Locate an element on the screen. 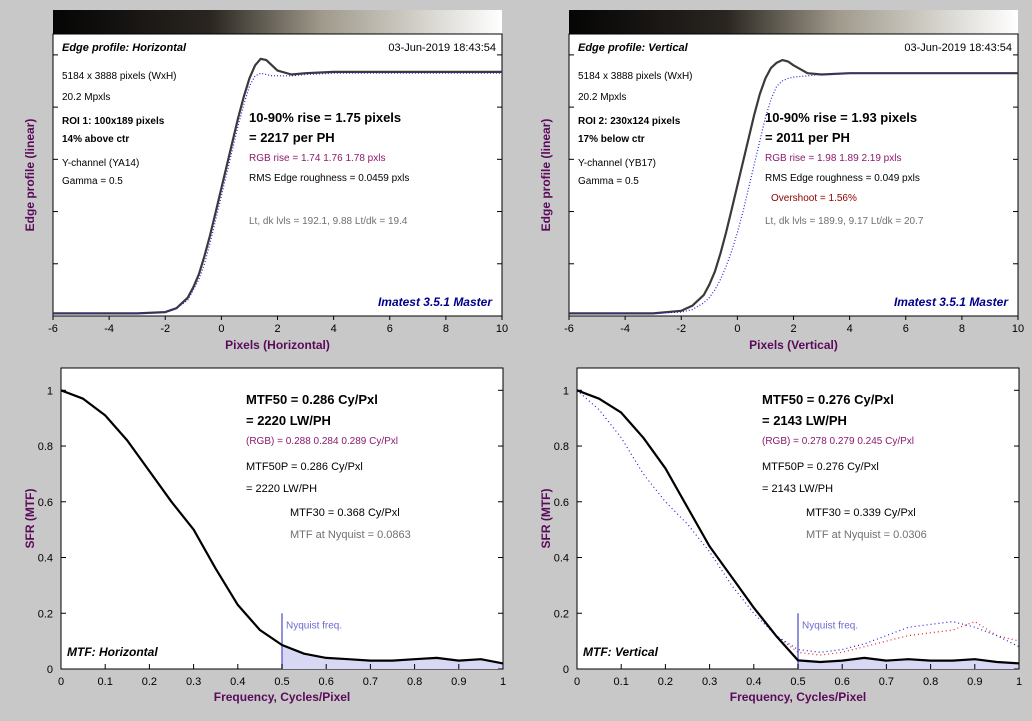  y-tick-label: 0.8 is located at coordinates (45, 447).